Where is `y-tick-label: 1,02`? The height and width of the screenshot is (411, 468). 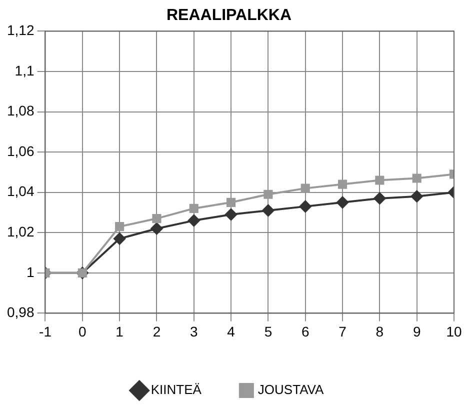 y-tick-label: 1,02 is located at coordinates (20, 231).